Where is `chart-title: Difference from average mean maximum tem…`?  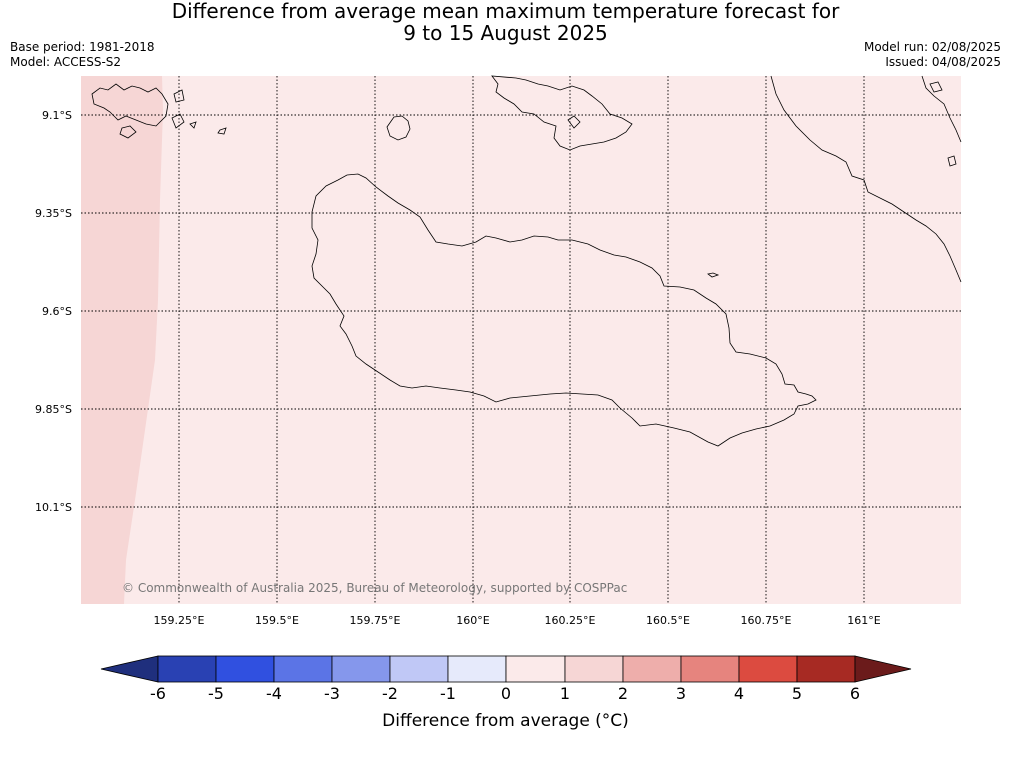
chart-title: Difference from average mean maximum tem… is located at coordinates (505, 22).